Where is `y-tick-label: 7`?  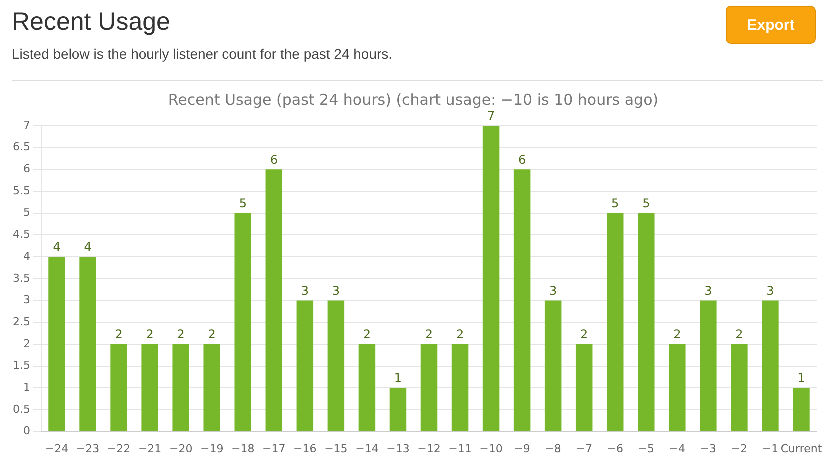
y-tick-label: 7 is located at coordinates (26, 125).